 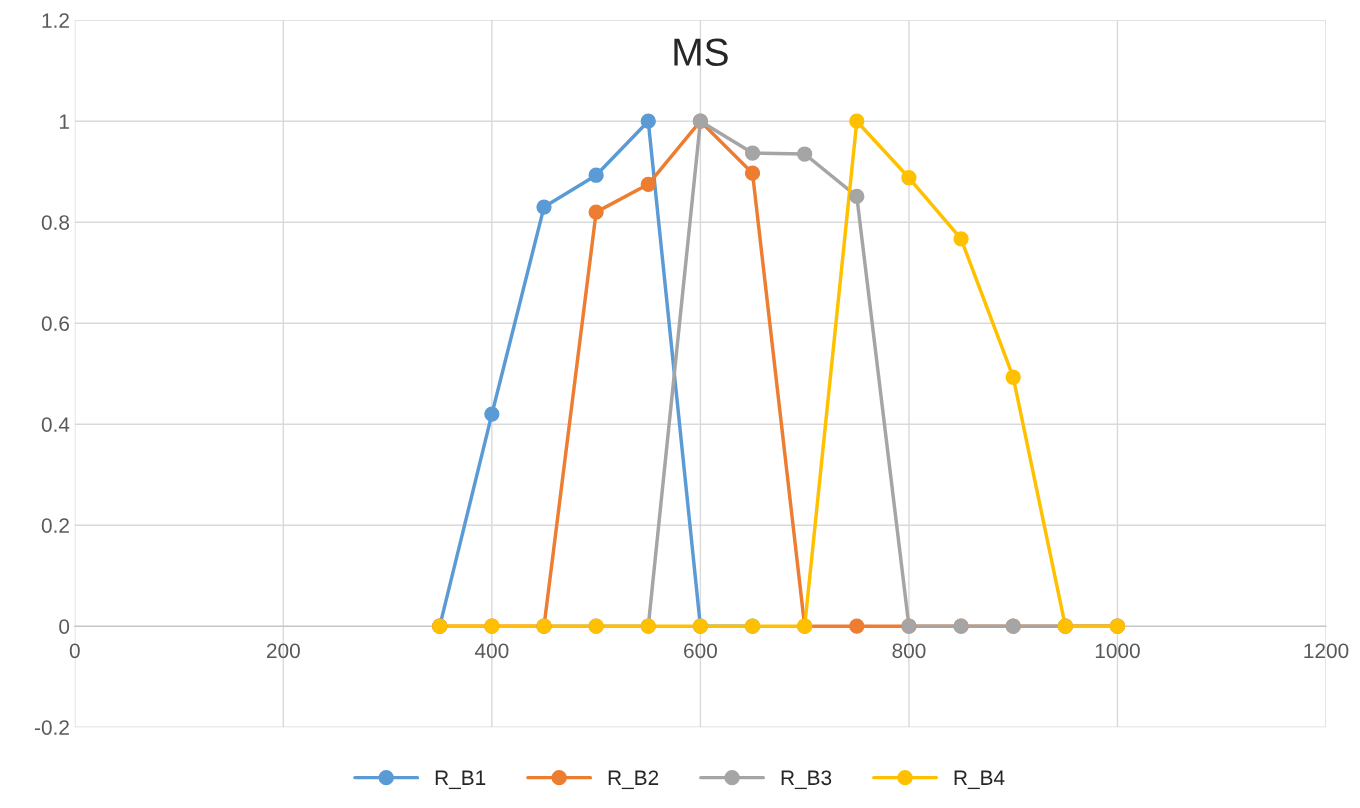 What do you see at coordinates (55, 424) in the screenshot?
I see `y-tick-label: 0.4` at bounding box center [55, 424].